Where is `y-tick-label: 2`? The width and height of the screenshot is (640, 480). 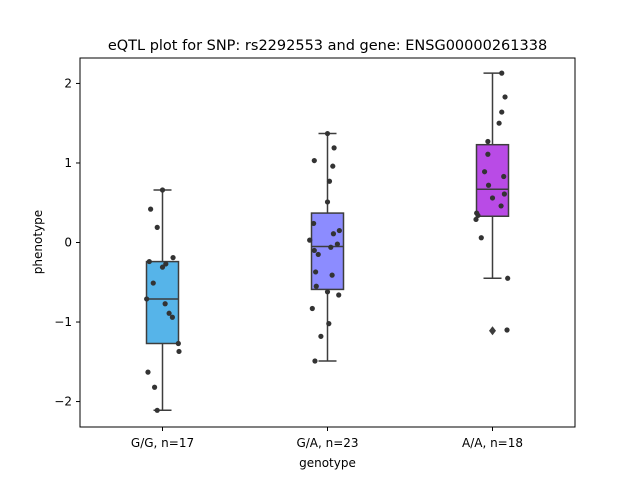 y-tick-label: 2 is located at coordinates (68, 83).